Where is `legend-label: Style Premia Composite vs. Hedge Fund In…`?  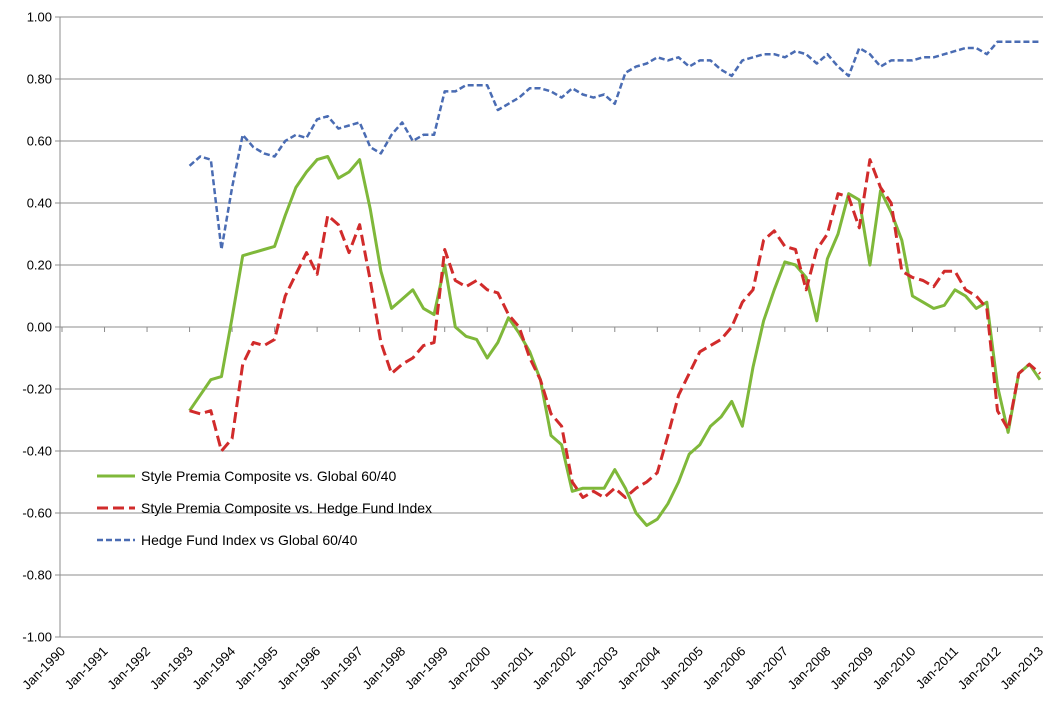
legend-label: Style Premia Composite vs. Hedge Fund In… is located at coordinates (287, 508).